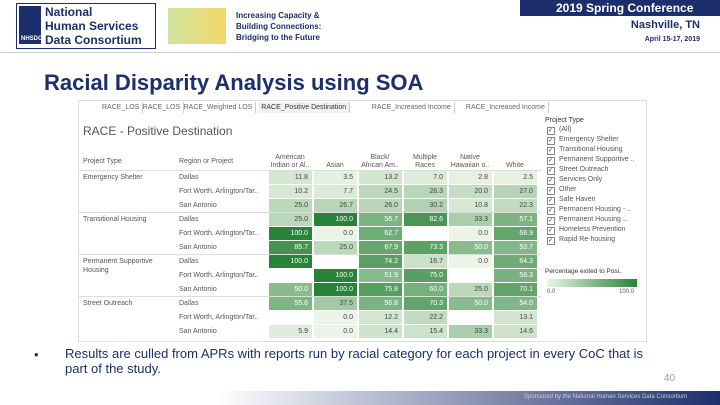 Image resolution: width=720 pixels, height=405 pixels. What do you see at coordinates (310, 254) in the screenshot?
I see `group-divider` at bounding box center [310, 254].